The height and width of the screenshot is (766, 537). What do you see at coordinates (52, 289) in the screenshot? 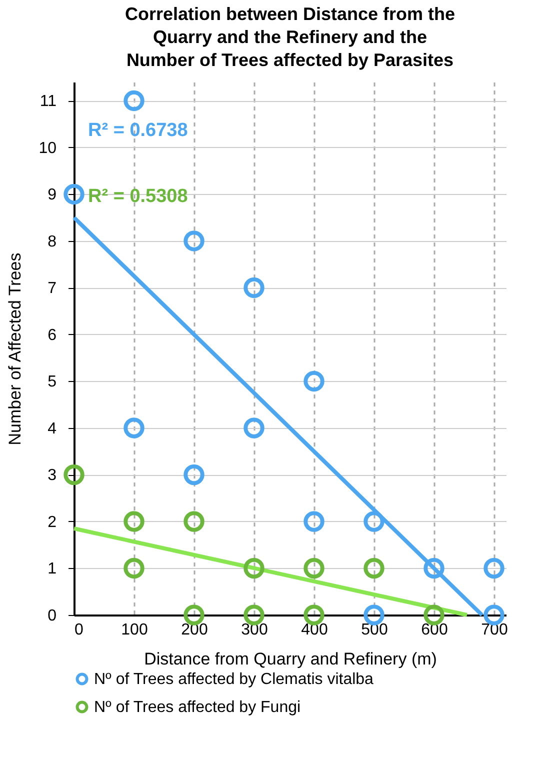
I see `y-tick-label: 7` at bounding box center [52, 289].